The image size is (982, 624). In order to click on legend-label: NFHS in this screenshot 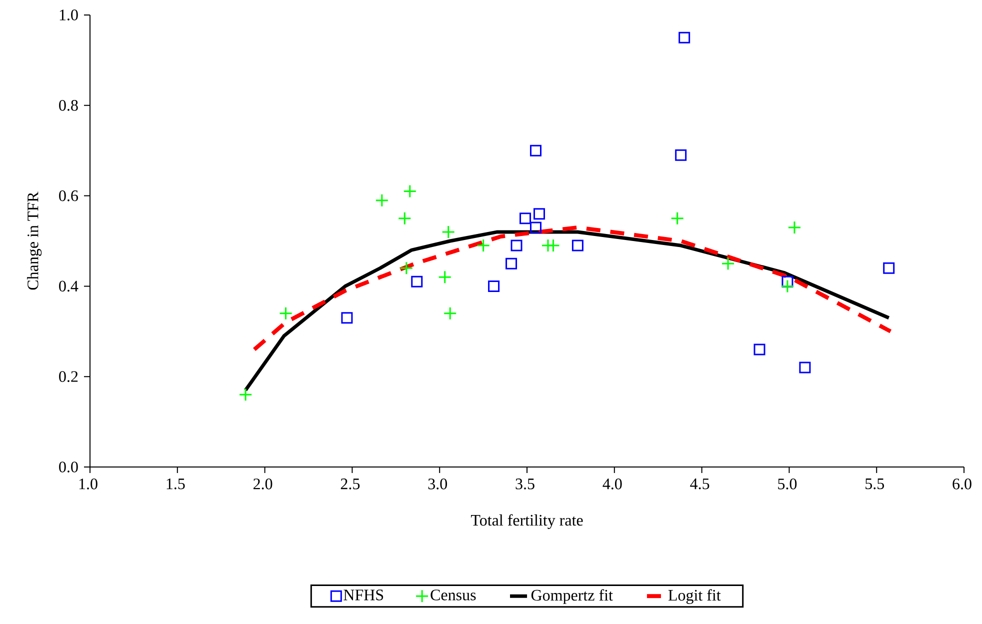, I will do `click(364, 595)`.